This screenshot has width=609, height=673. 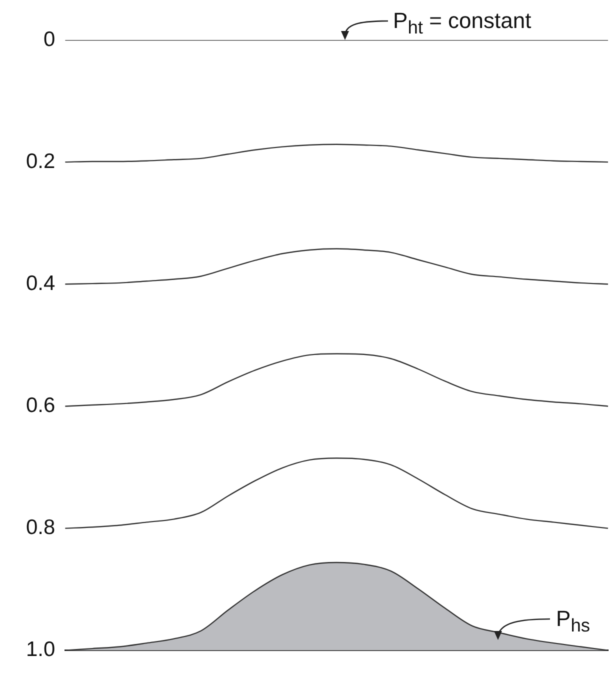 I want to click on y-tick-label: 0.2, so click(x=41, y=161).